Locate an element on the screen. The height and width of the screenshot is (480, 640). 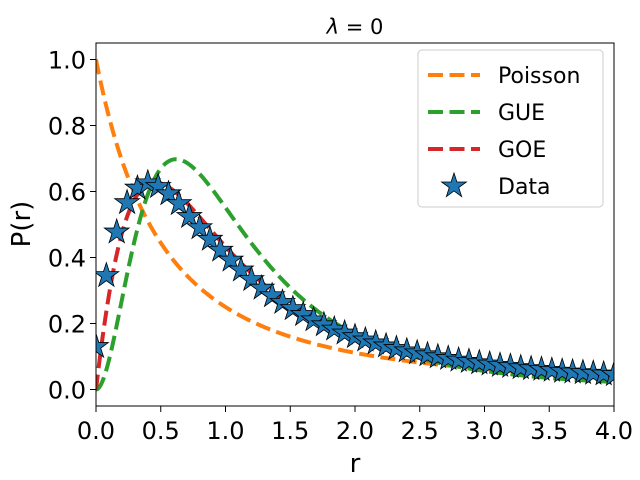
y-tick-label: 0.4 is located at coordinates (67, 259).